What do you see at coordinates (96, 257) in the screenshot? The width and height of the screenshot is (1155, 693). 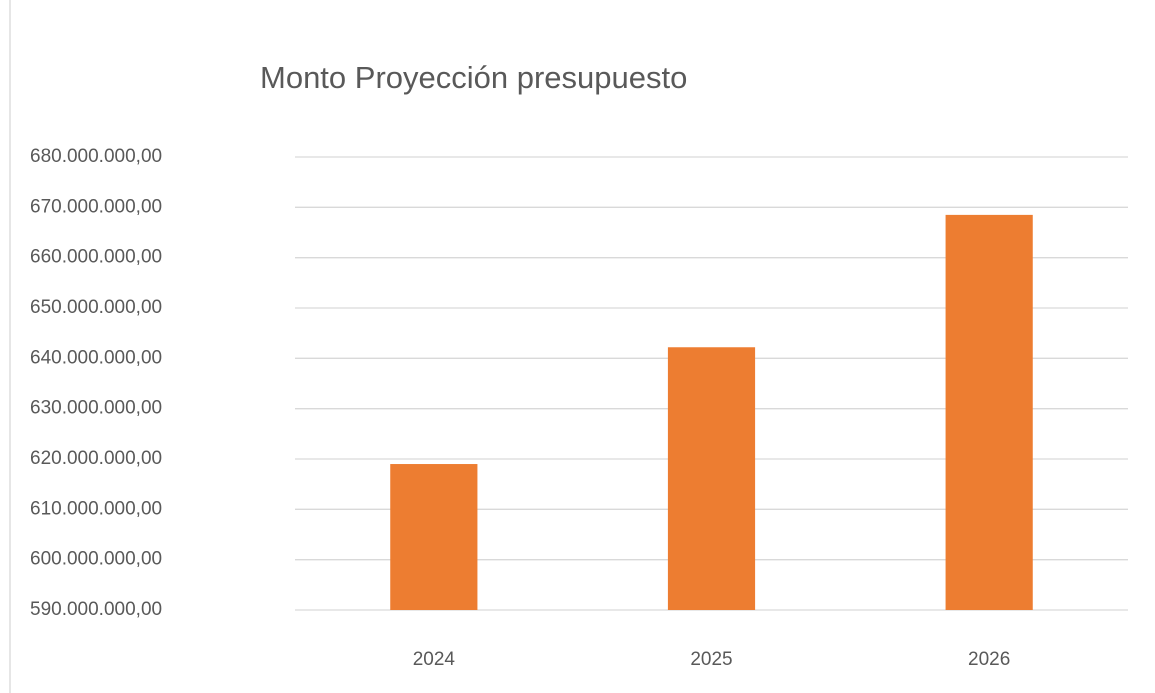 I see `y-tick-label: 660.000.000,00` at bounding box center [96, 257].